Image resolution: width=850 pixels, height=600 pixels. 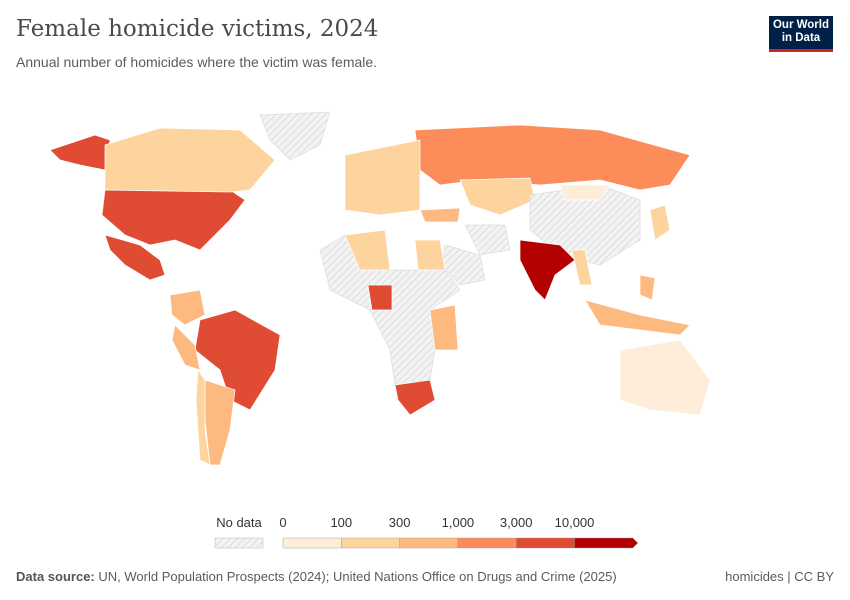 I want to click on country-japan, so click(x=660, y=222).